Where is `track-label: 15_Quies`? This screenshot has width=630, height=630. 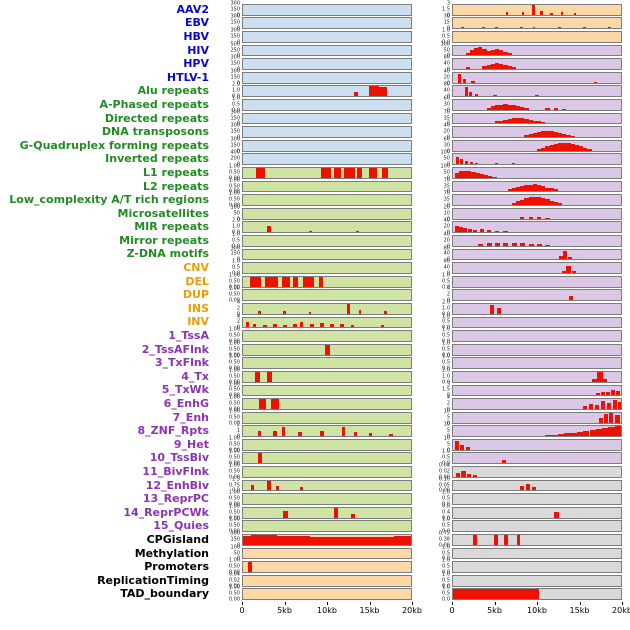 track-label: 15_Quies is located at coordinates (181, 526).